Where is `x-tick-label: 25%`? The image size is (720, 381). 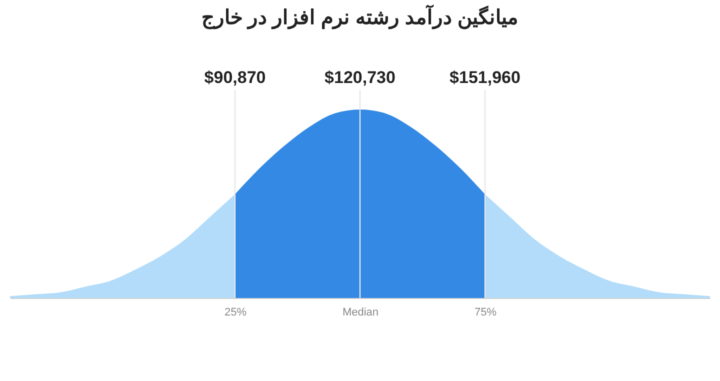 x-tick-label: 25% is located at coordinates (235, 312).